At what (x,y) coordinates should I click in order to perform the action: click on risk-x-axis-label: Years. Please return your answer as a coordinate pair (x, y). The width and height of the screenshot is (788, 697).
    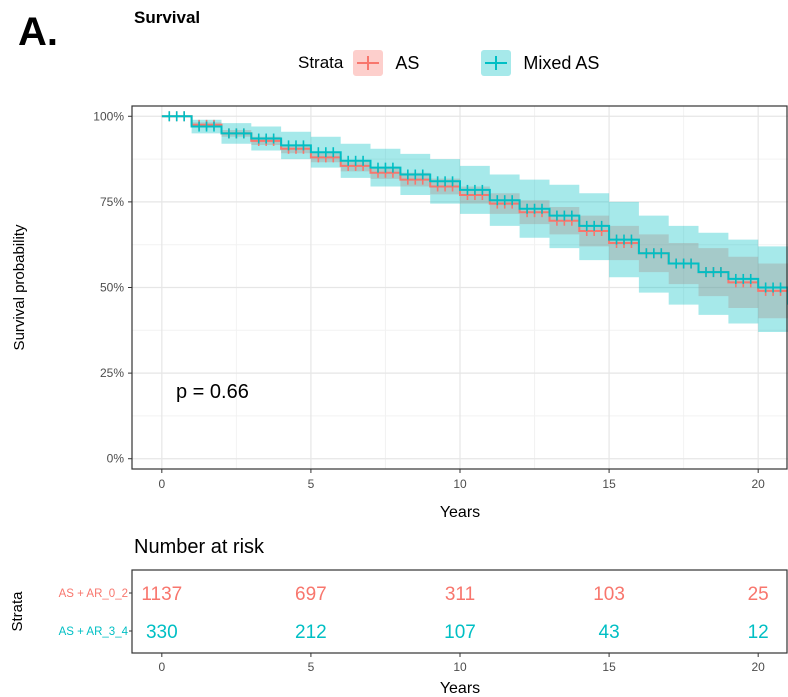
    Looking at the image, I should click on (460, 688).